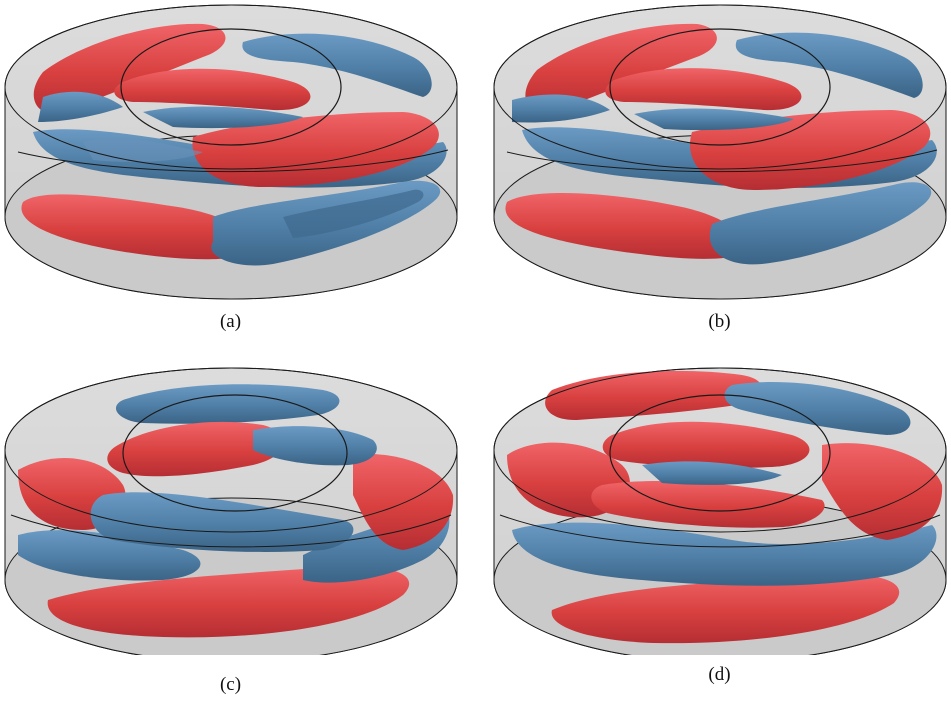 The height and width of the screenshot is (702, 951). What do you see at coordinates (230, 321) in the screenshot?
I see `panel-label: (a)` at bounding box center [230, 321].